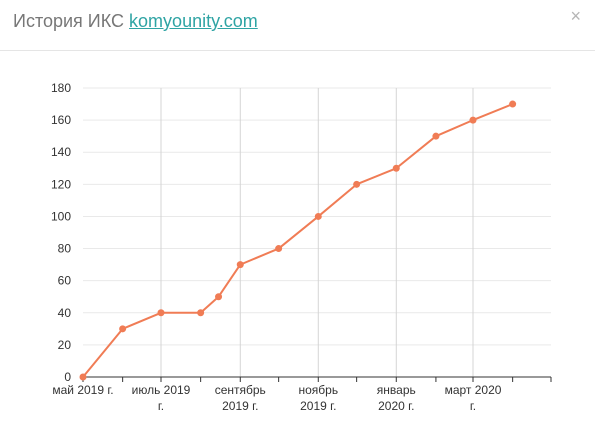 This screenshot has height=426, width=595. What do you see at coordinates (396, 406) in the screenshot?
I see `x-tick-label: 2020 г.` at bounding box center [396, 406].